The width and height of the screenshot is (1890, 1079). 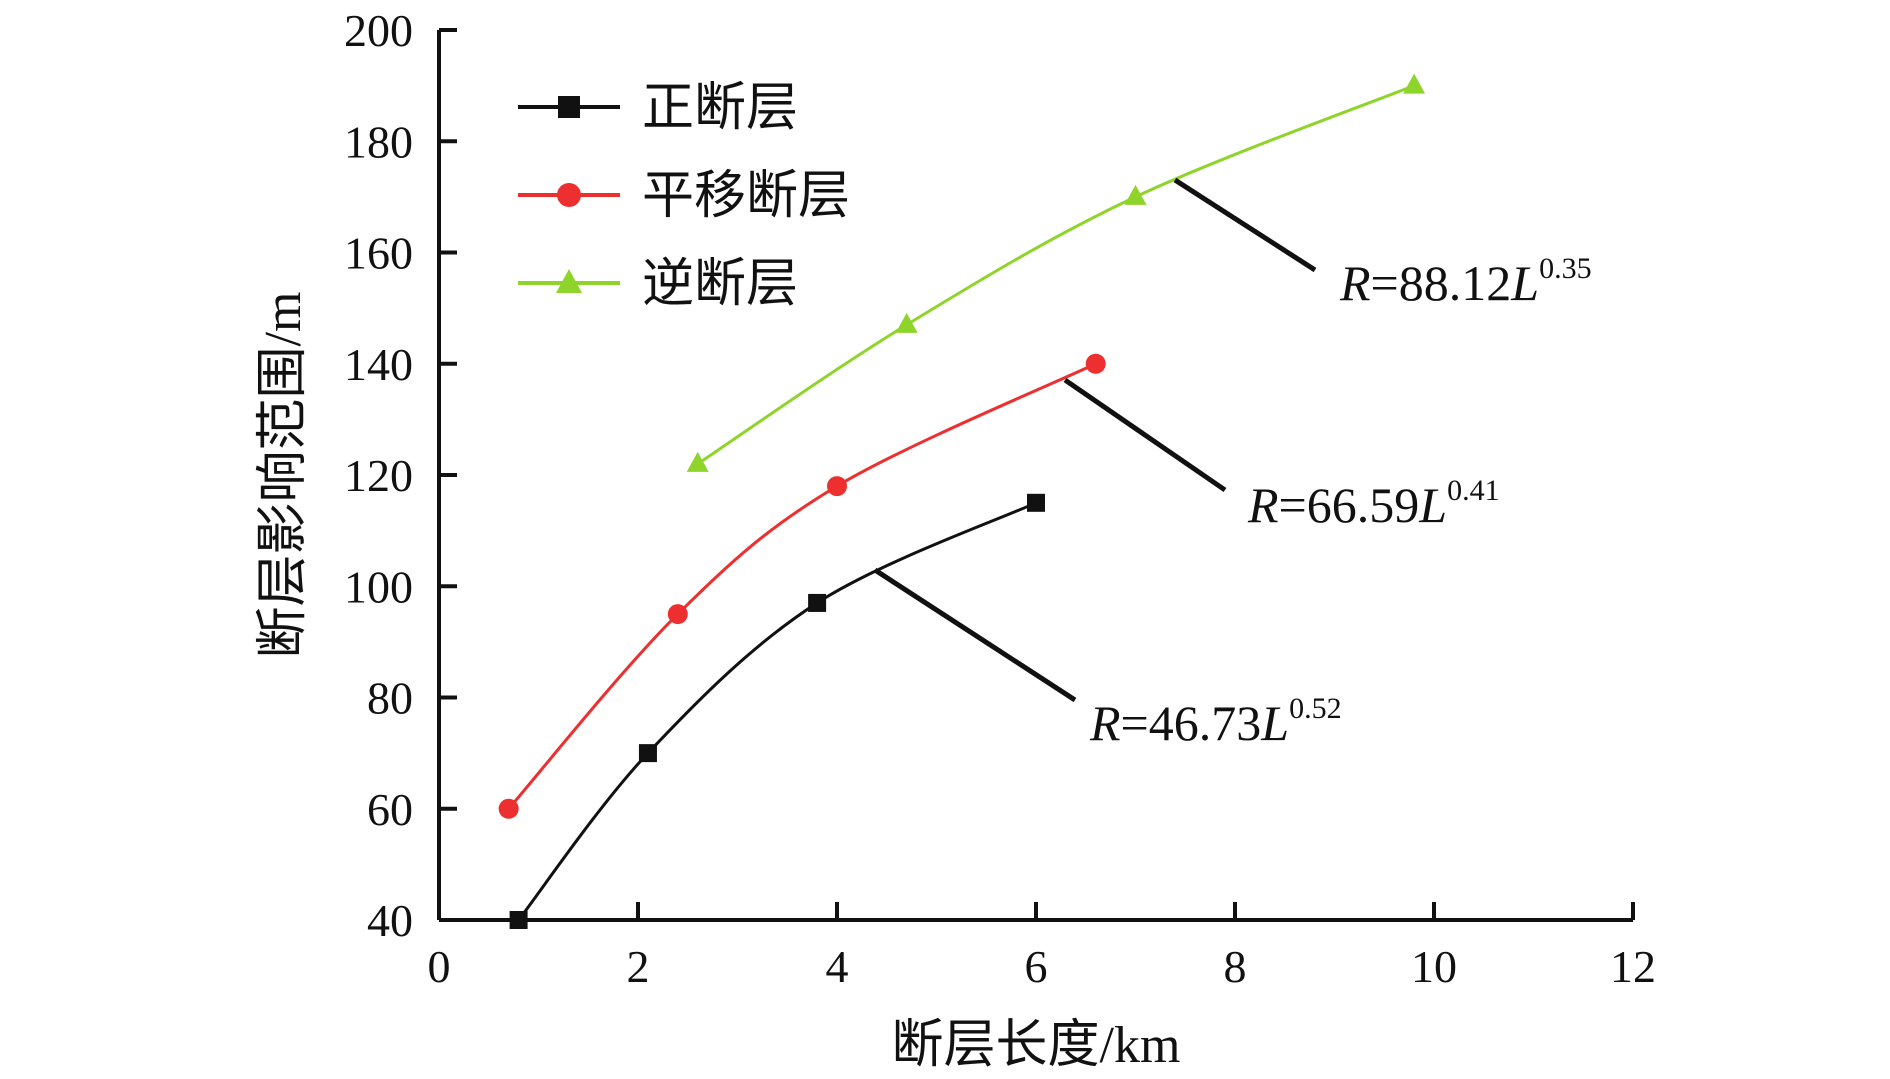 I want to click on y-tick-label: 180, so click(x=378, y=141).